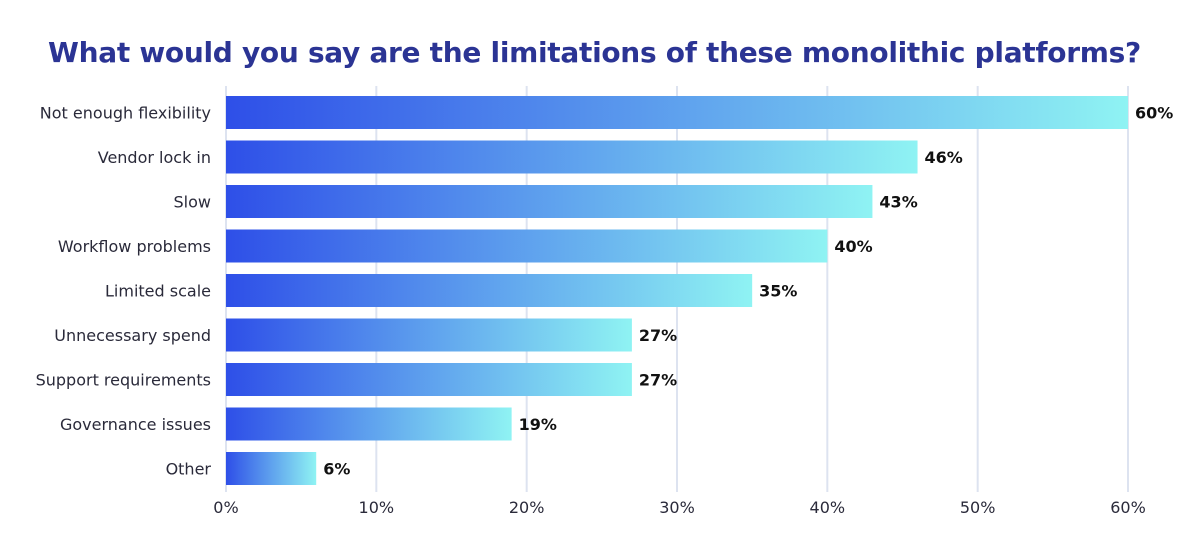  What do you see at coordinates (154, 157) in the screenshot?
I see `category-label: Vendor lock in` at bounding box center [154, 157].